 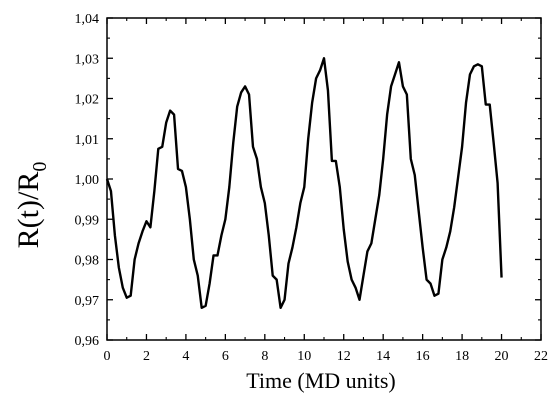 I want to click on x-tick-label: 12, so click(x=344, y=356).